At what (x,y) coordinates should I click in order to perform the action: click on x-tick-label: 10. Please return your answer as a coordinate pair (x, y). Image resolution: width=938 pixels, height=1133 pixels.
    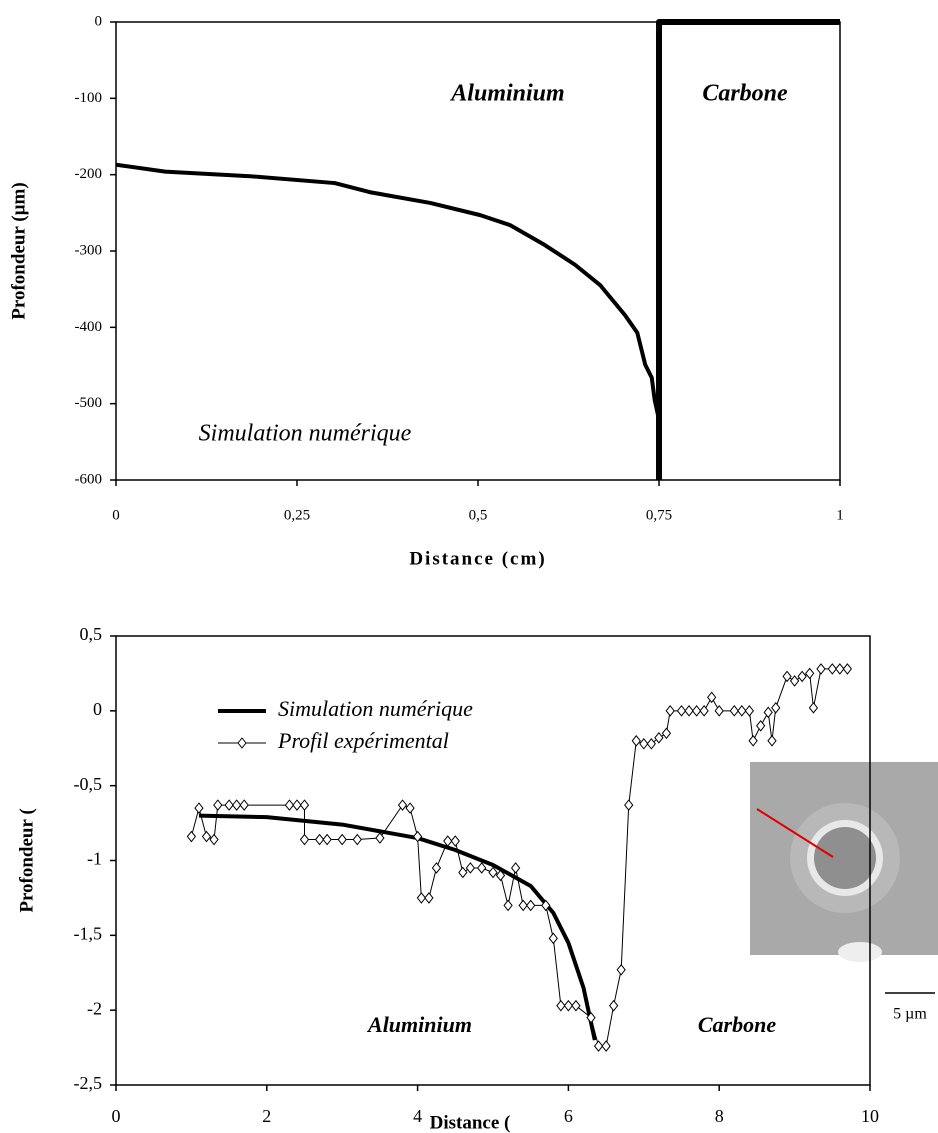
    Looking at the image, I should click on (870, 1116).